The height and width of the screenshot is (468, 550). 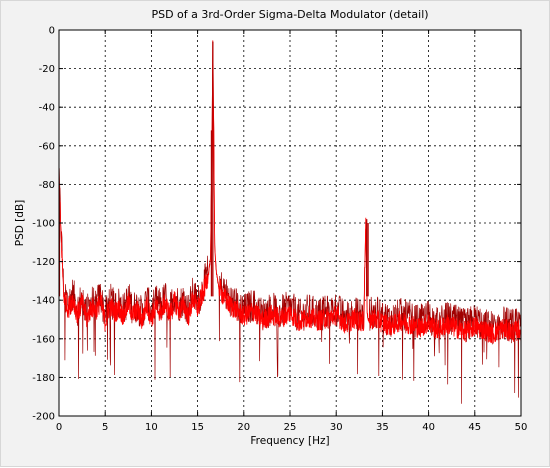 I want to click on x-tick-label: 5, so click(x=105, y=427).